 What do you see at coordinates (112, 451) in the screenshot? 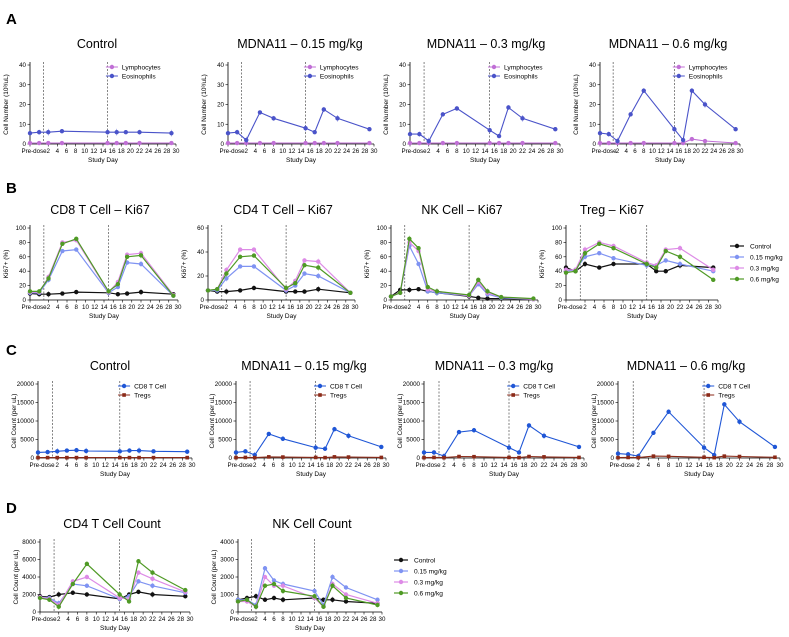
I see `series-cd8-t-cell` at bounding box center [112, 451].